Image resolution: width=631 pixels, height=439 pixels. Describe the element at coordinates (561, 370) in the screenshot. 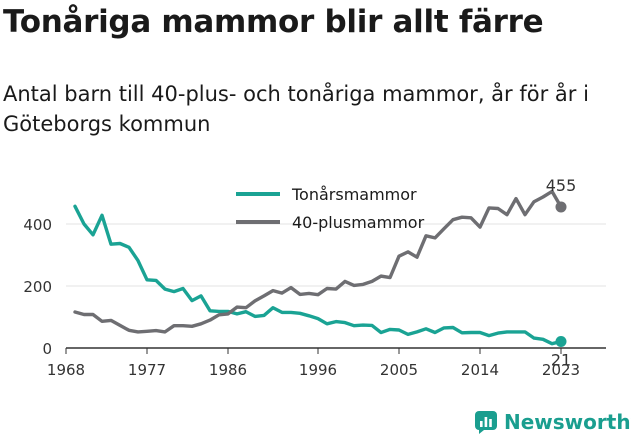

I see `x-tick-label: 2023` at that location.